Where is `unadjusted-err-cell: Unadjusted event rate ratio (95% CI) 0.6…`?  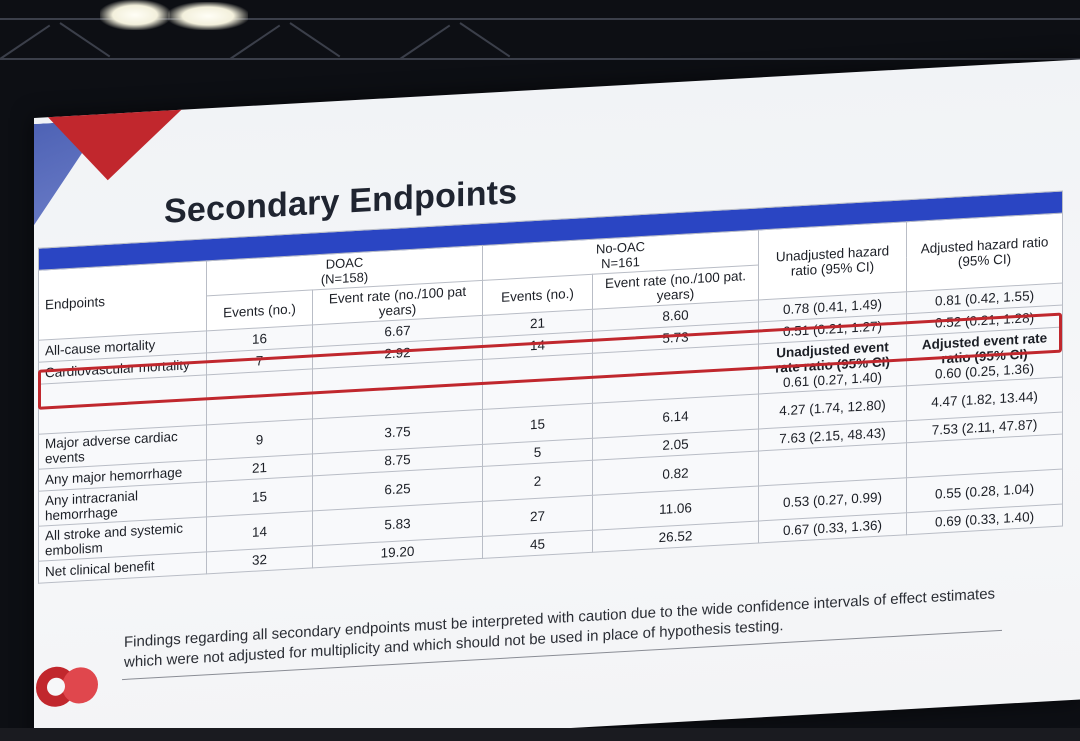
unadjusted-err-cell: Unadjusted event rate ratio (95% CI) 0.6… is located at coordinates (832, 364).